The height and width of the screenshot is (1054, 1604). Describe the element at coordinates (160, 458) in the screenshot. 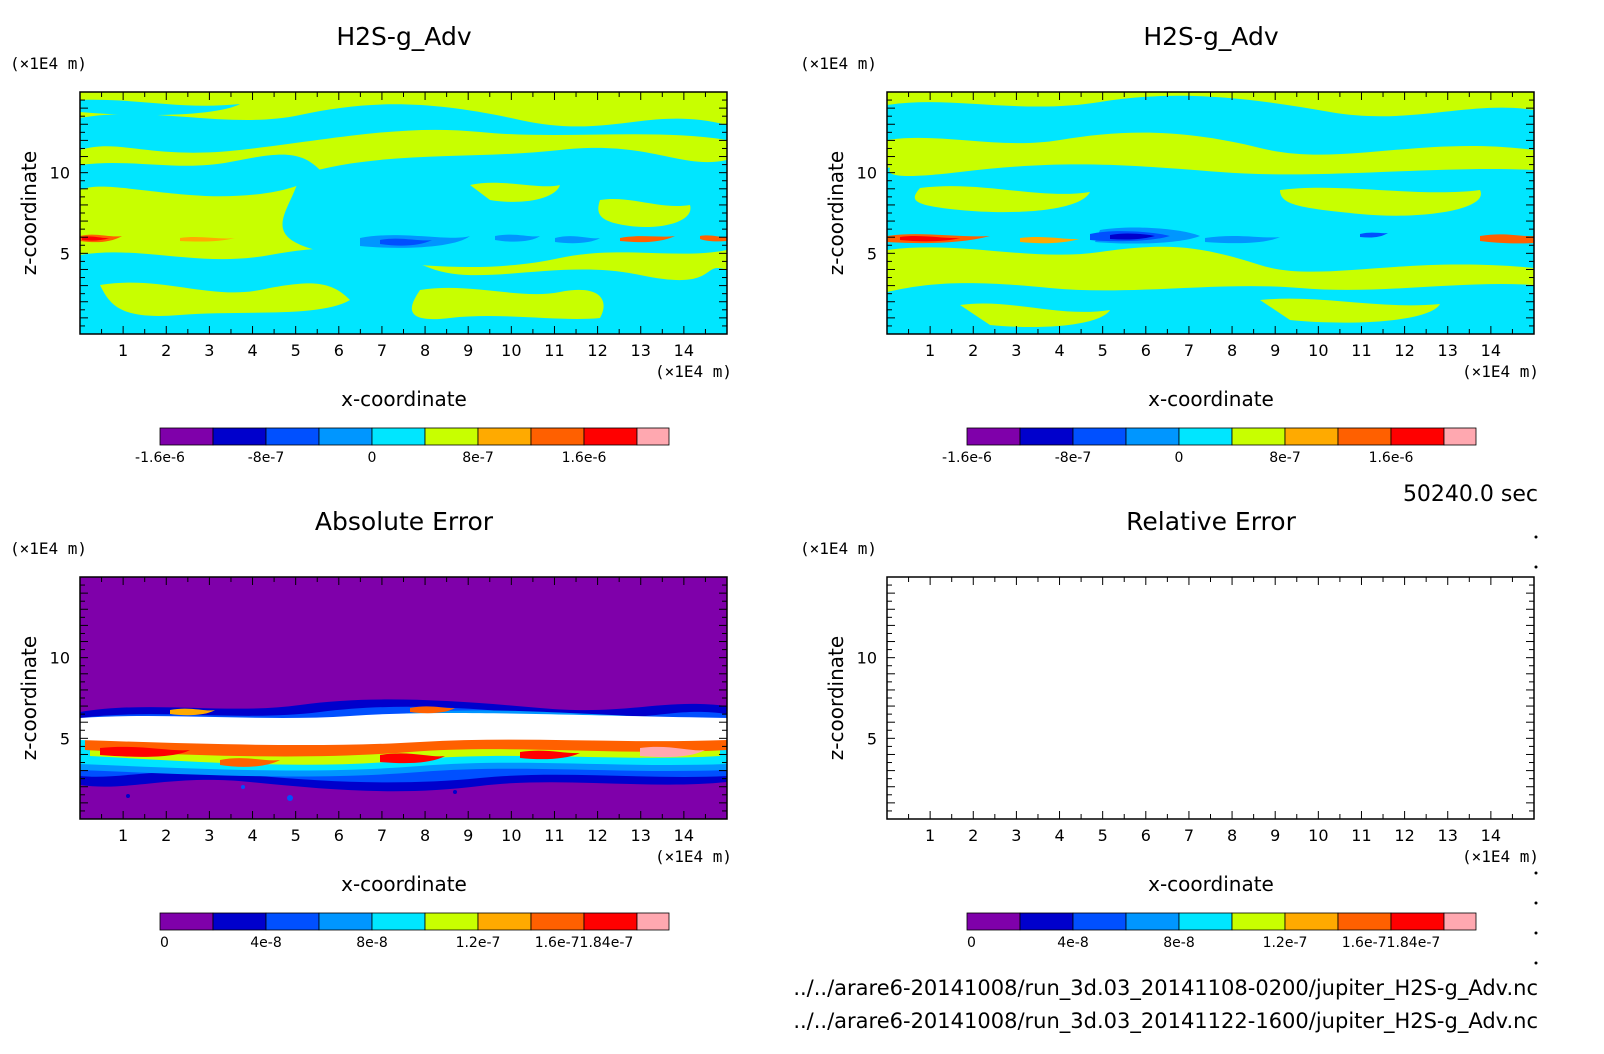

I see `colorbar-tick-label: -1.6e-6` at that location.